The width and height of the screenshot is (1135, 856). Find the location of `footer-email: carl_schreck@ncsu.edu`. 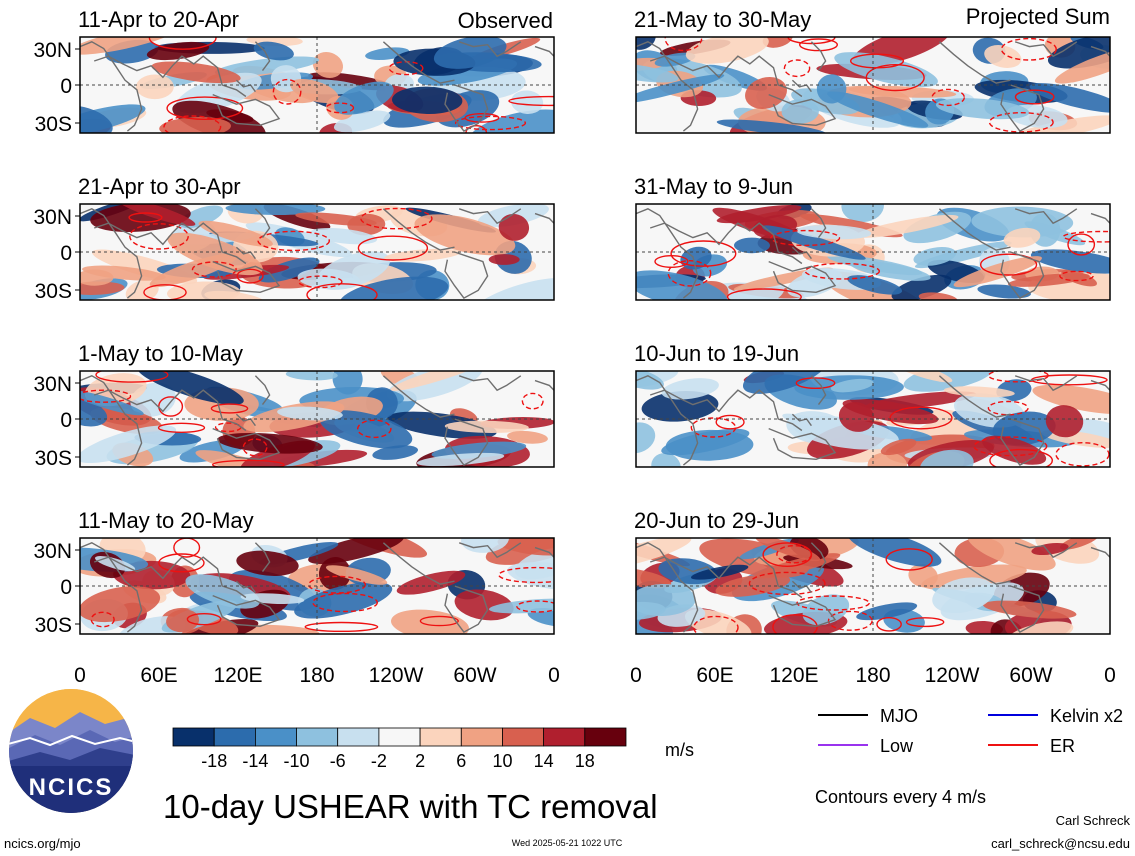

footer-email: carl_schreck@ncsu.edu is located at coordinates (1060, 843).